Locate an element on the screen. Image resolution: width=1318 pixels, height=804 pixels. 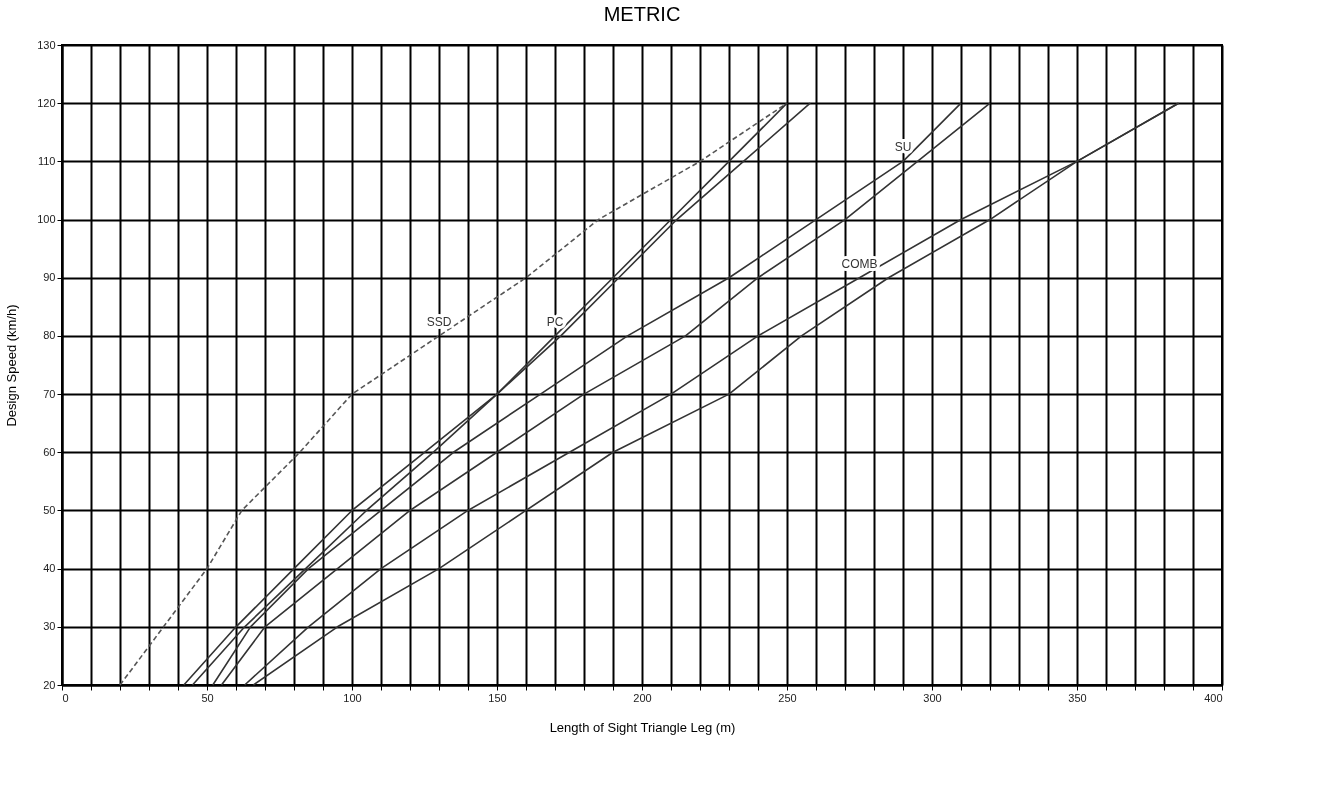
x-tick-label: 0 is located at coordinates (65, 697).